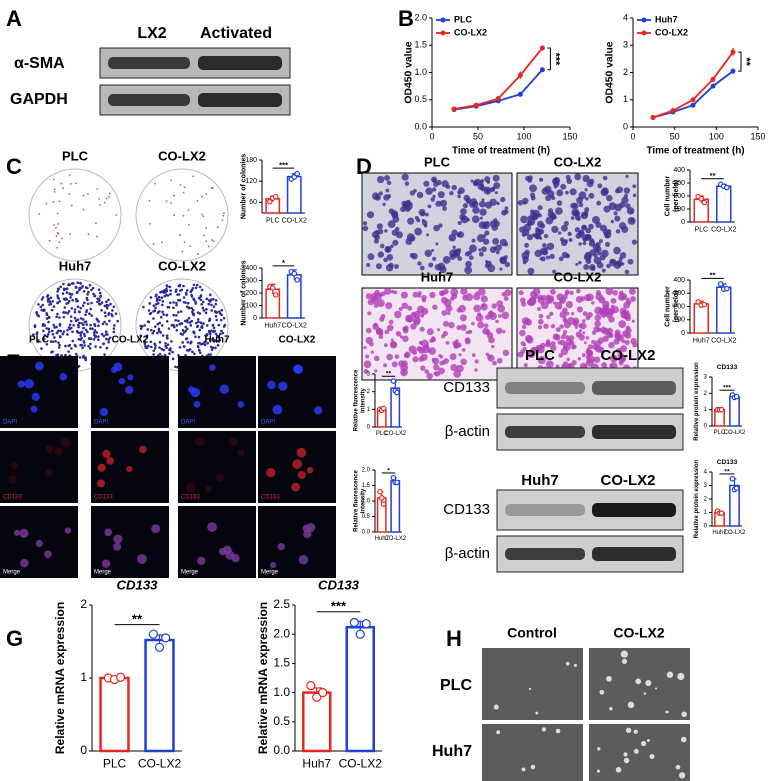 This screenshot has width=771, height=781. What do you see at coordinates (757, 136) in the screenshot?
I see `x-tick-label: 150` at bounding box center [757, 136].